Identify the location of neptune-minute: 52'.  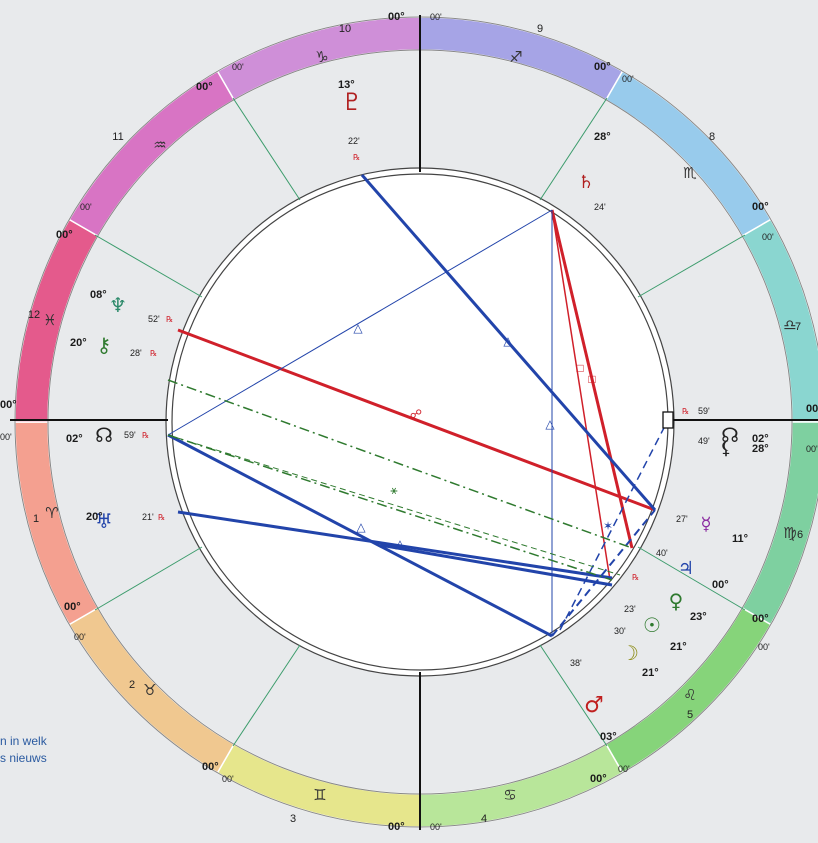
(154, 319).